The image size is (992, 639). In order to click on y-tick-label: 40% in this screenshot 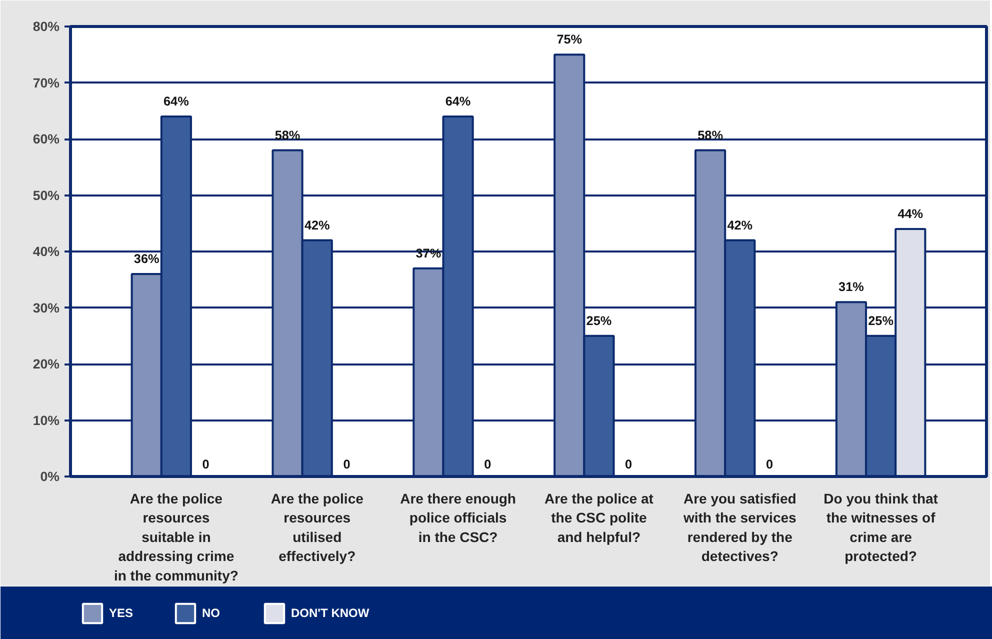, I will do `click(46, 251)`.